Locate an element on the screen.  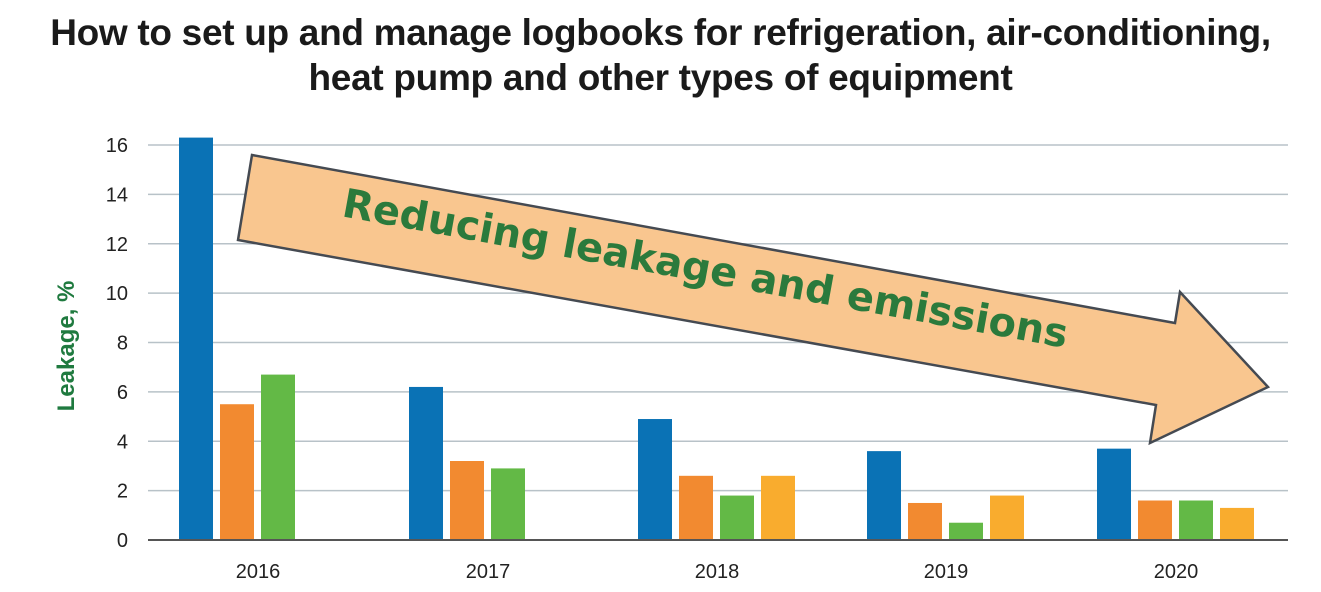
y-tick-label: 0 is located at coordinates (122, 541).